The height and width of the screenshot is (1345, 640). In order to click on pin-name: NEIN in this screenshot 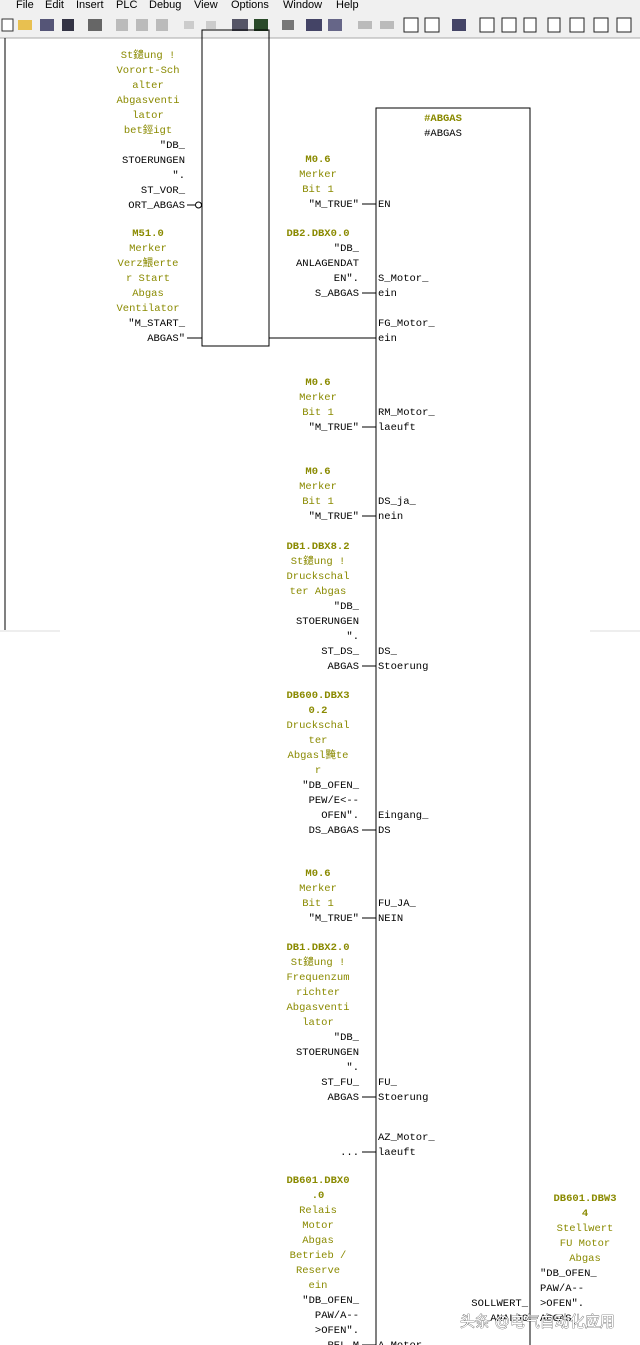, I will do `click(390, 919)`.